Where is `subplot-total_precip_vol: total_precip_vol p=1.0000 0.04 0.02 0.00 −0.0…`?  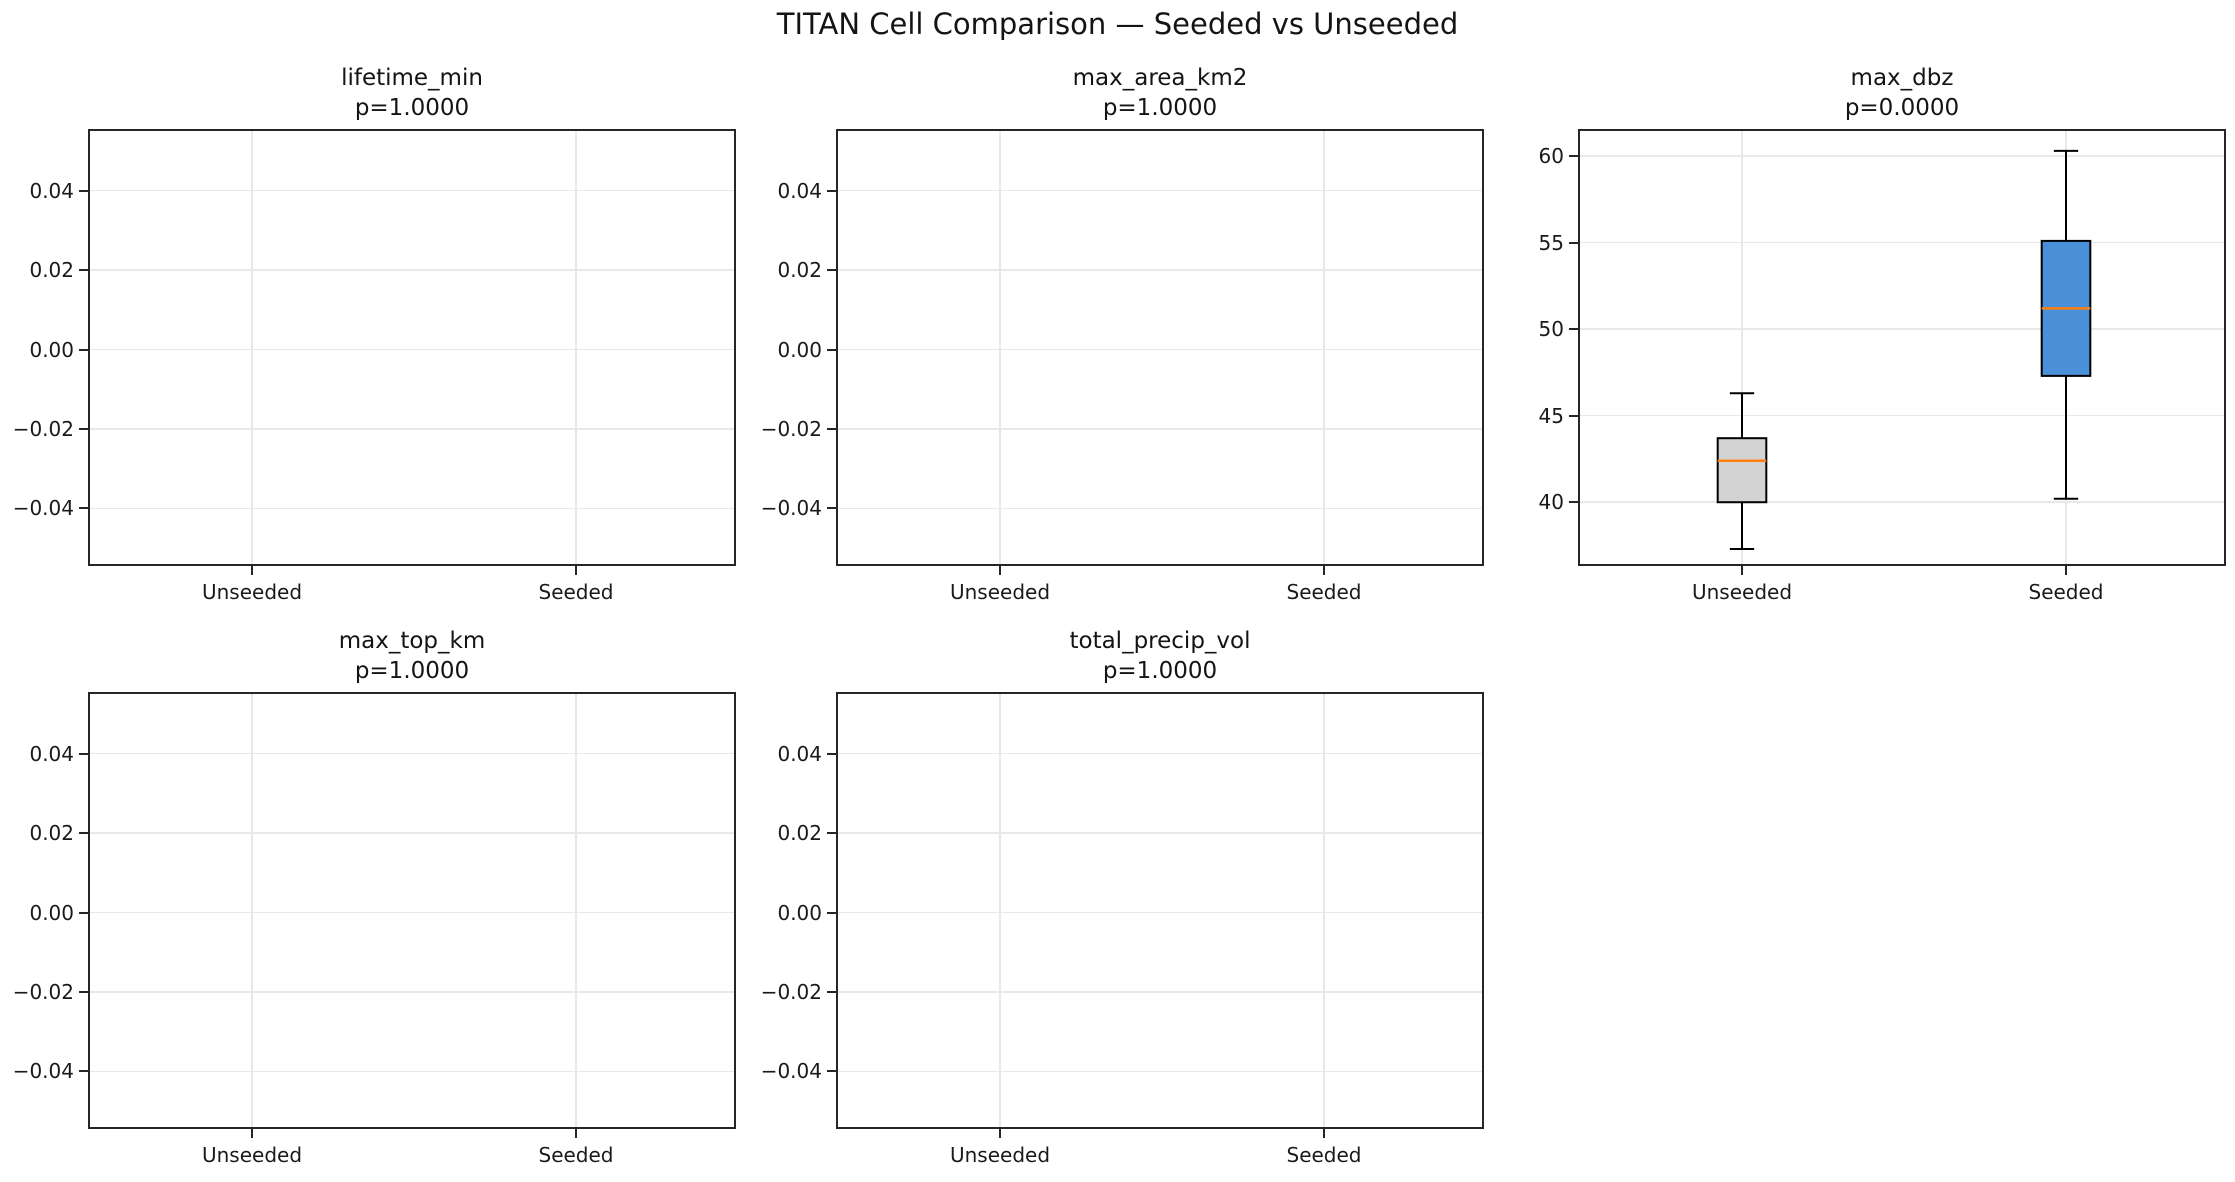 subplot-total_precip_vol: total_precip_vol p=1.0000 0.04 0.02 0.00 −0.0… is located at coordinates (1122, 897).